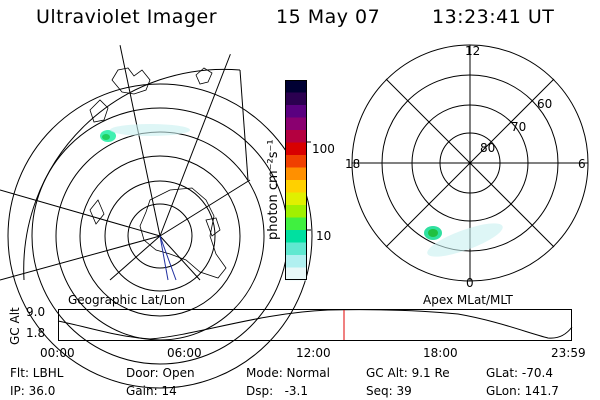 The height and width of the screenshot is (400, 600). I want to click on altitude-xtick-0000: 00:00, so click(57, 353).